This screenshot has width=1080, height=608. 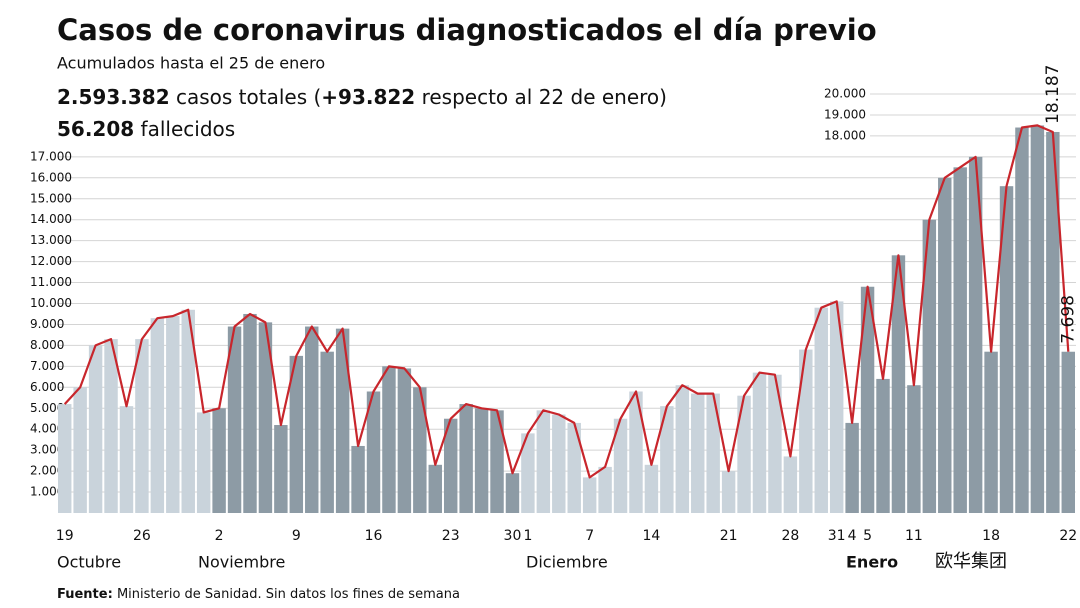 I want to click on deaths-text: fallecidos, so click(x=188, y=129).